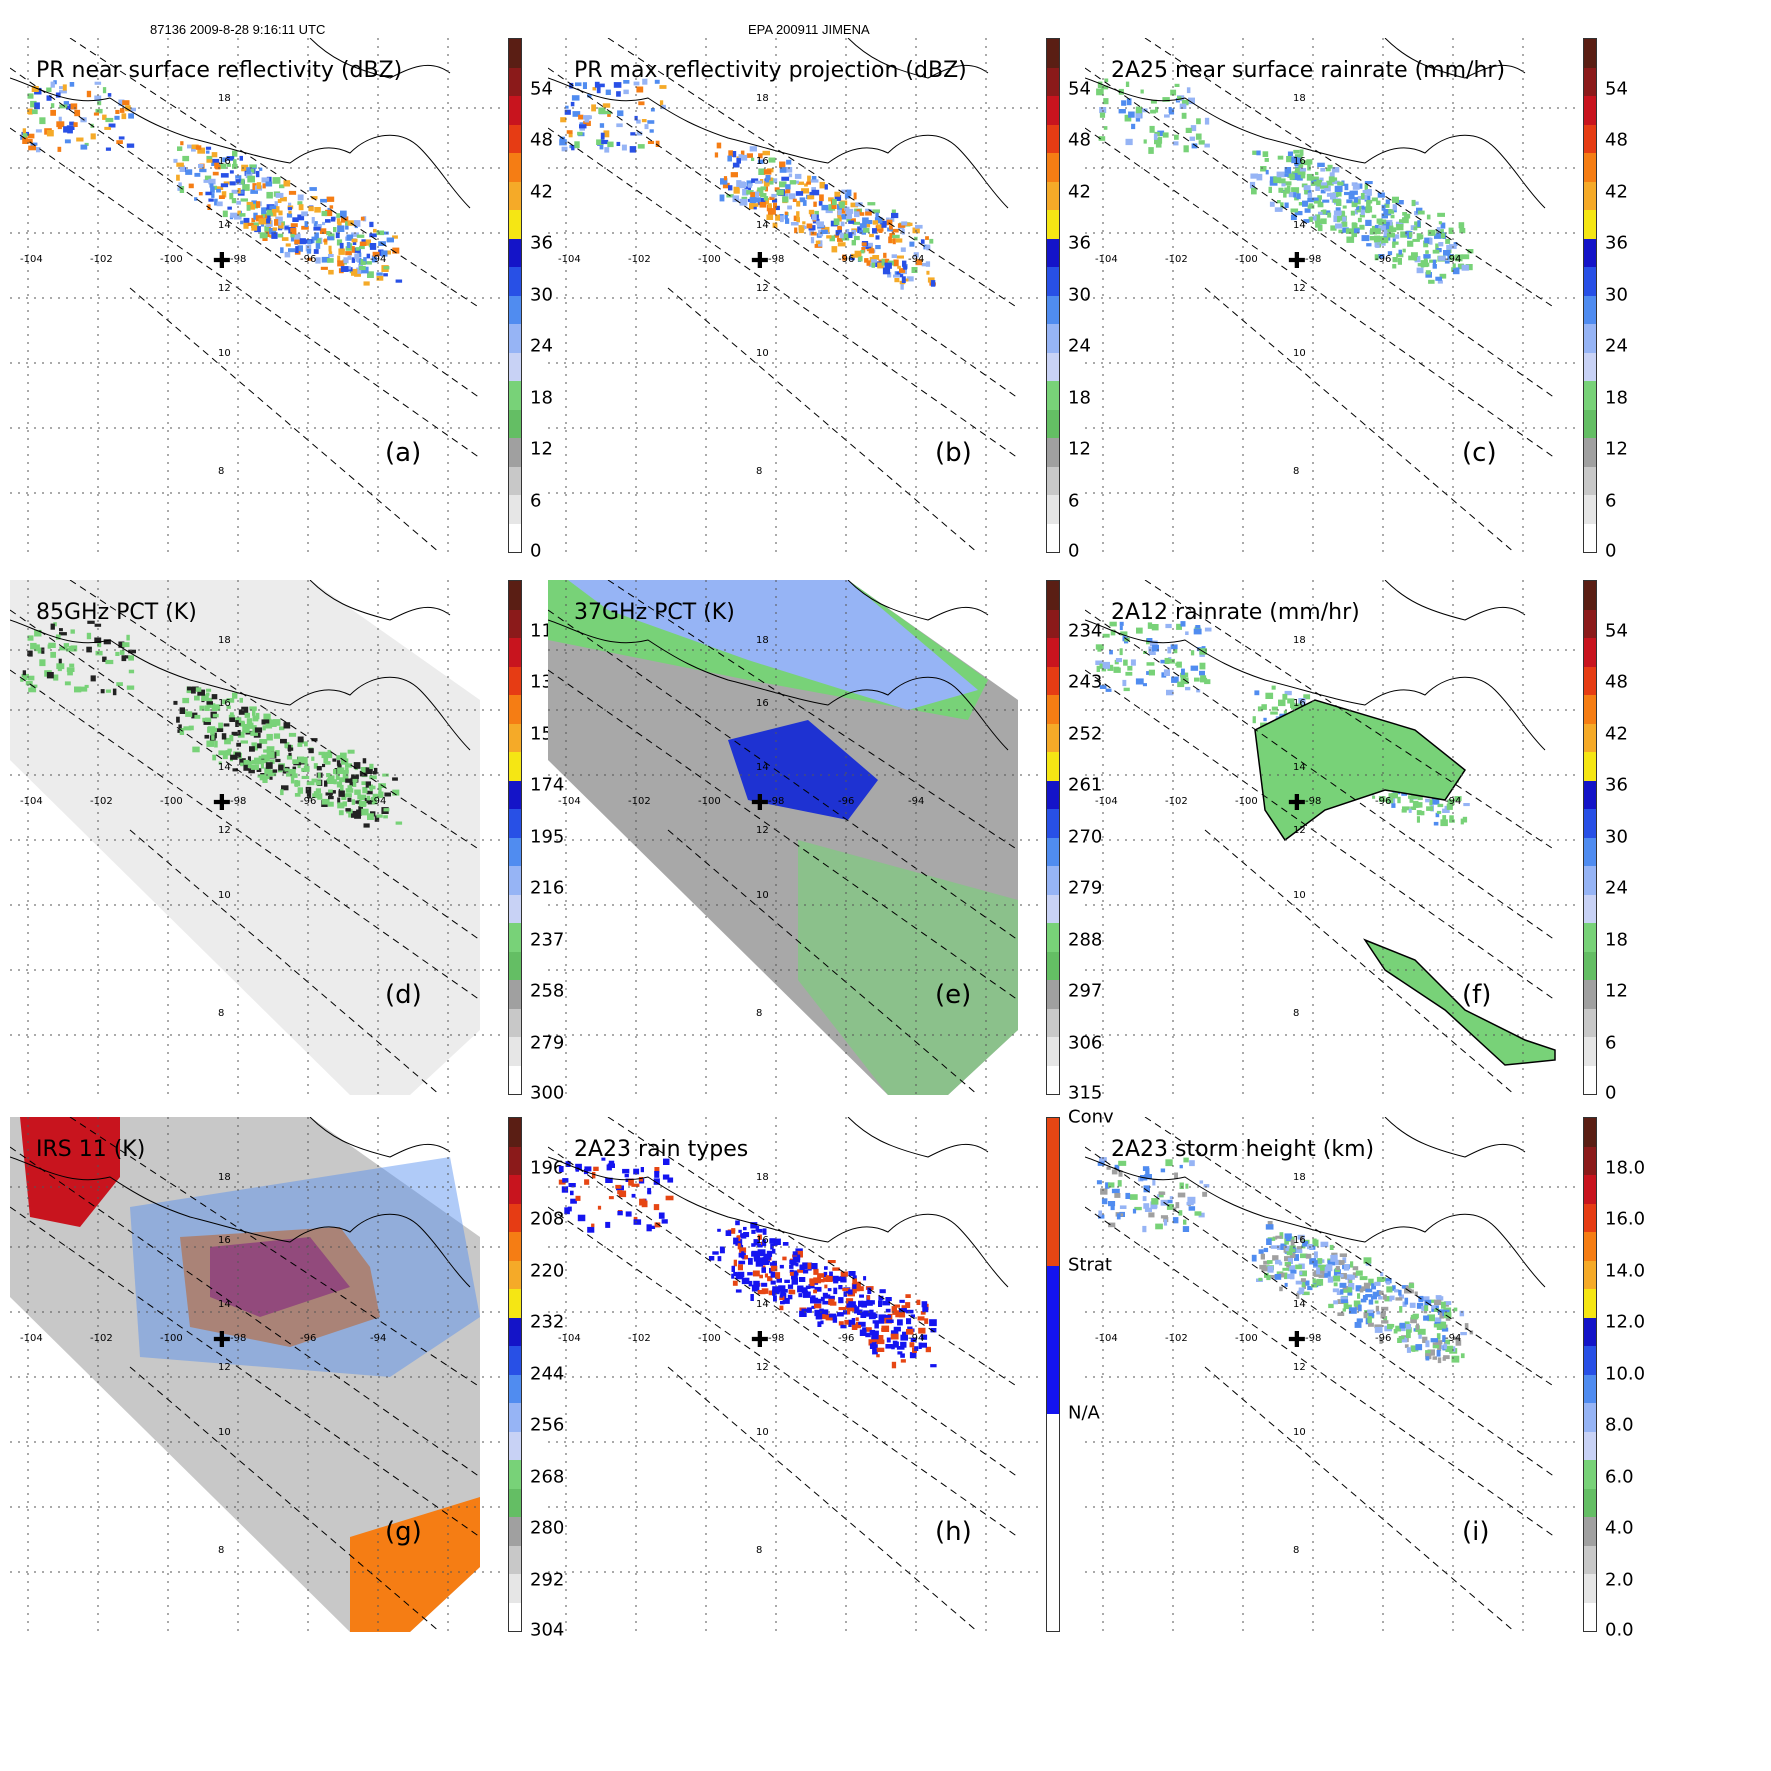 This screenshot has width=1771, height=1771. I want to click on colorbar-tick-label: 306, so click(1085, 1043).